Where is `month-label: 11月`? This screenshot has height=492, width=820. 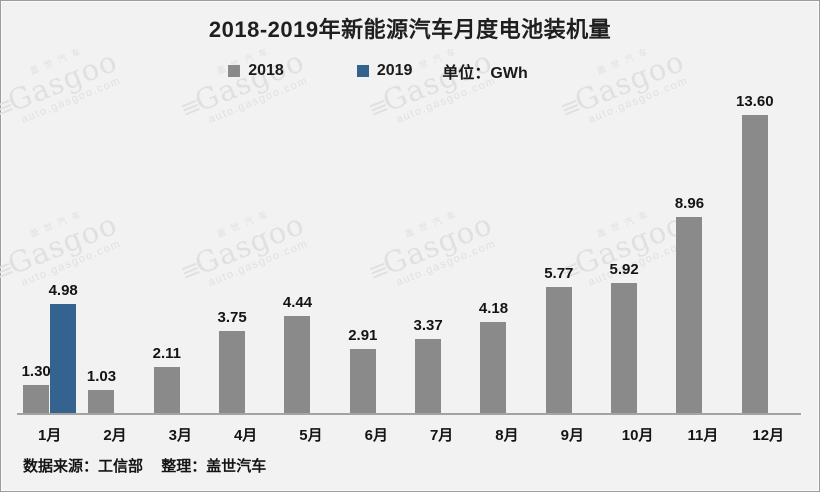
month-label: 11月 is located at coordinates (703, 435).